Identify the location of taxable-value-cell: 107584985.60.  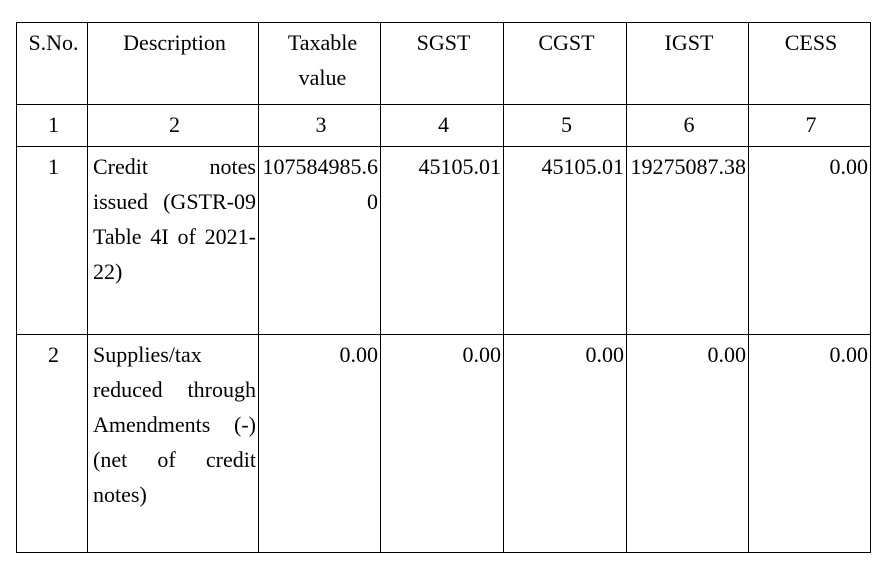
(319, 240).